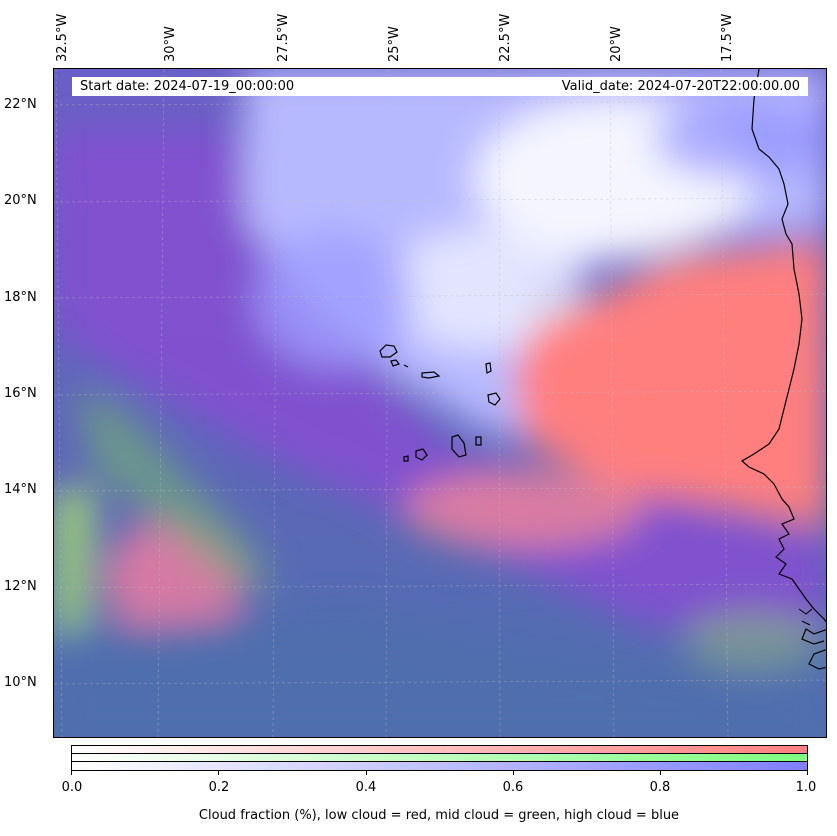  I want to click on island-sao-nicolau, so click(431, 375).